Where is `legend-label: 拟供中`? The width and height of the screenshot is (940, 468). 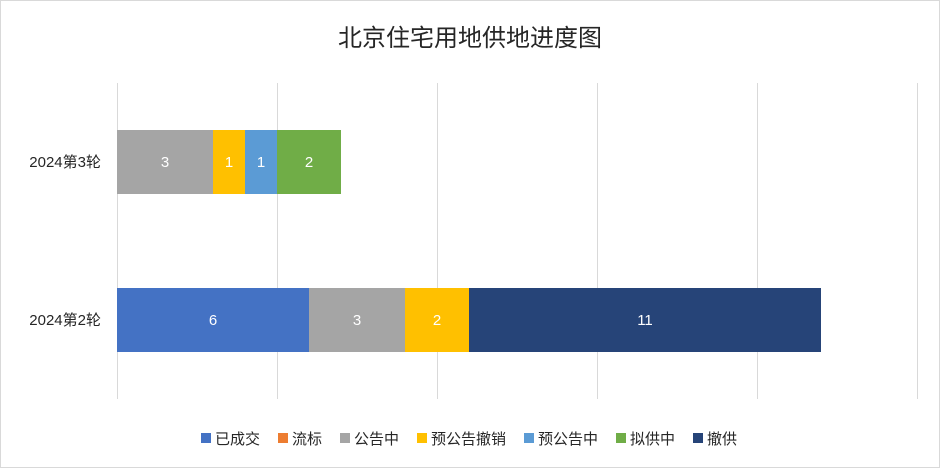
legend-label: 拟供中 is located at coordinates (652, 439).